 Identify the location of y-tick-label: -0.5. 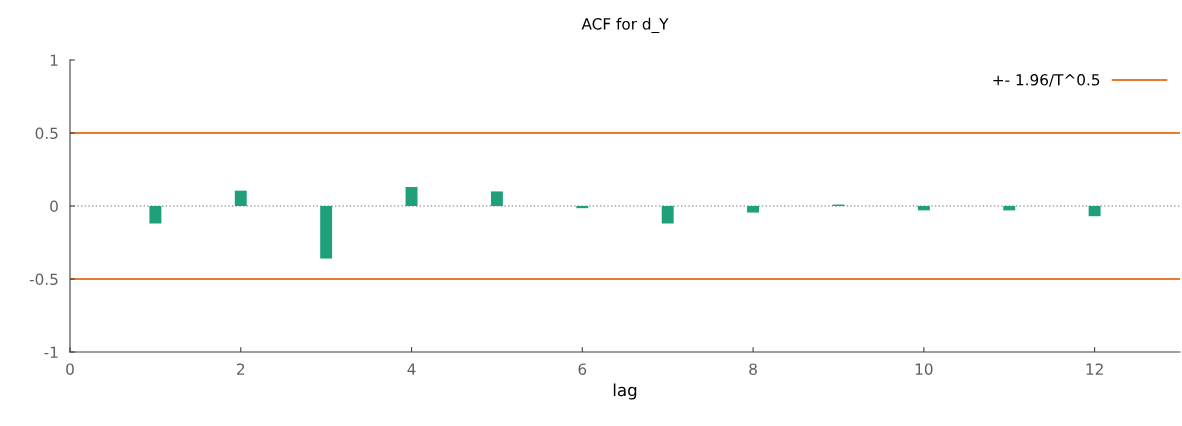
(43, 279).